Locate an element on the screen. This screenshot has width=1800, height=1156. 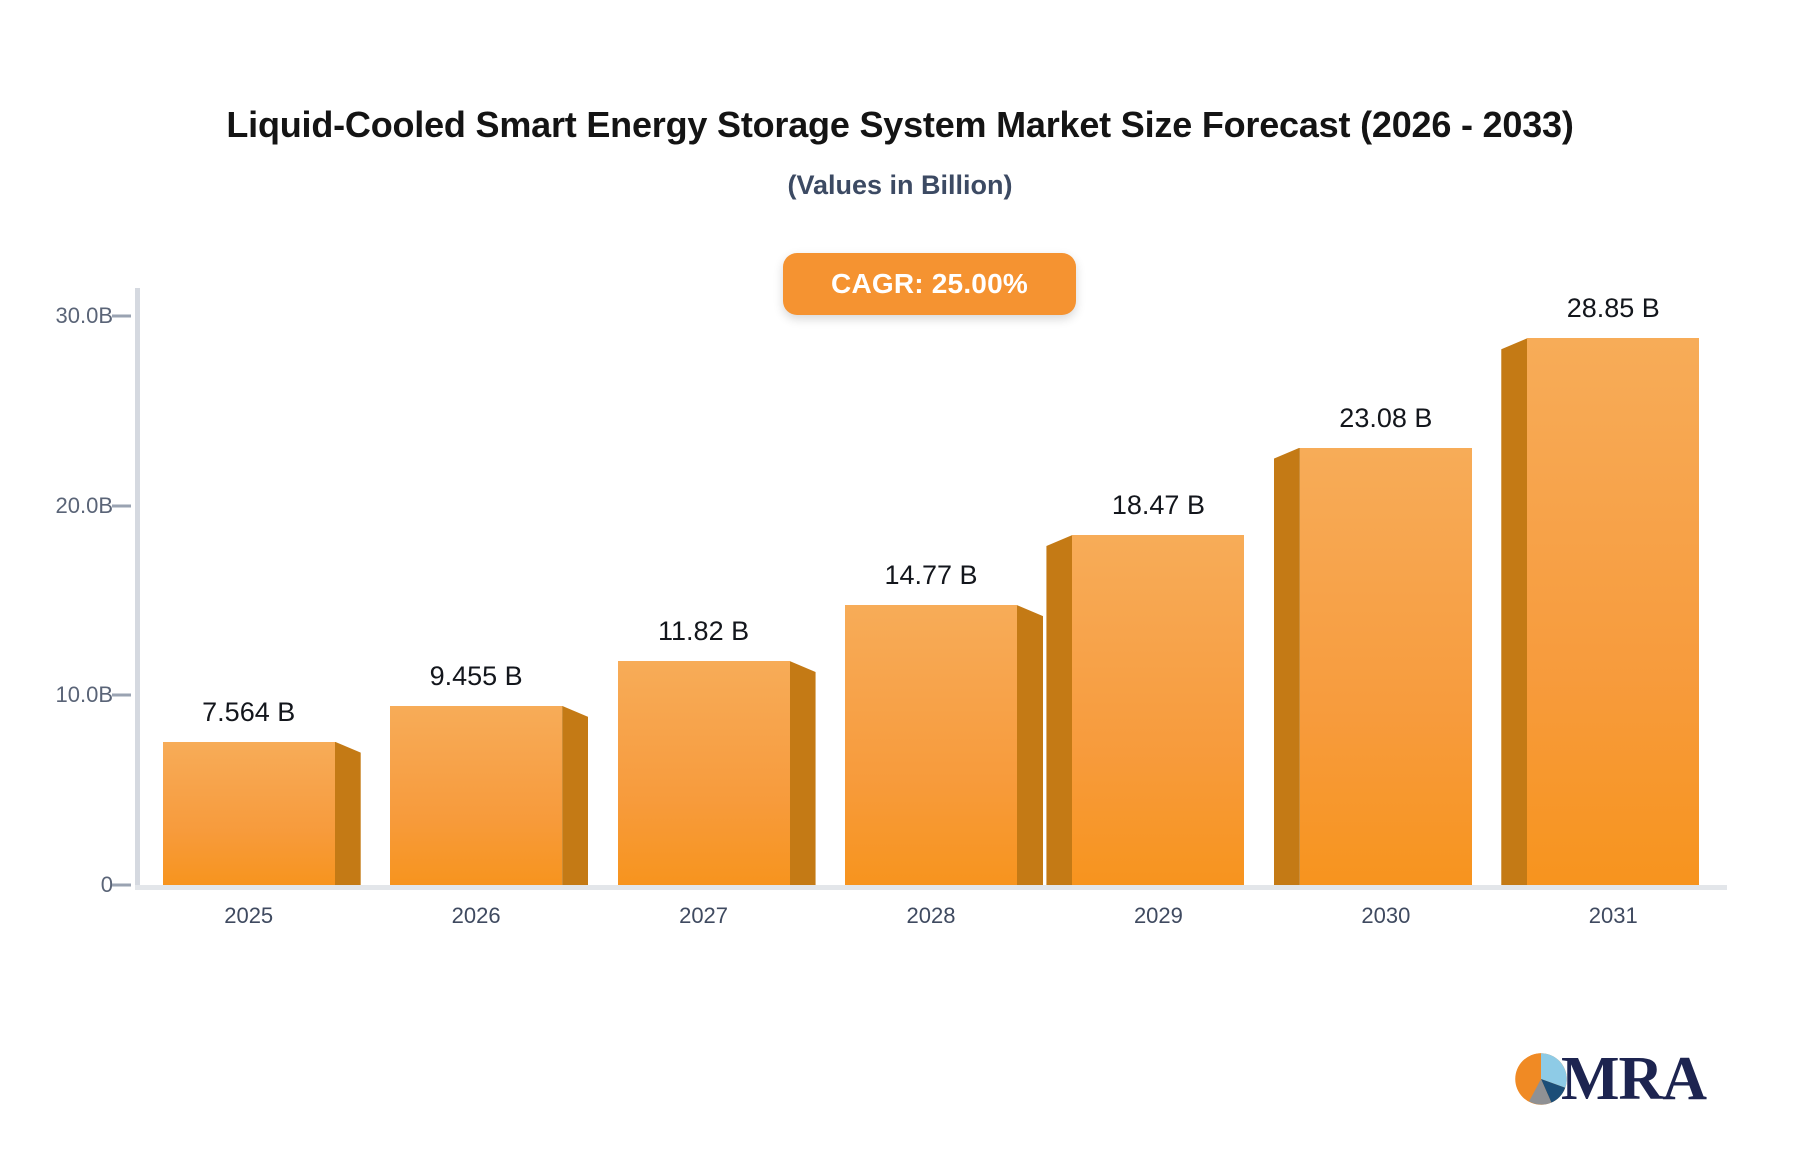
bar-2026: 9.455 B is located at coordinates (489, 773).